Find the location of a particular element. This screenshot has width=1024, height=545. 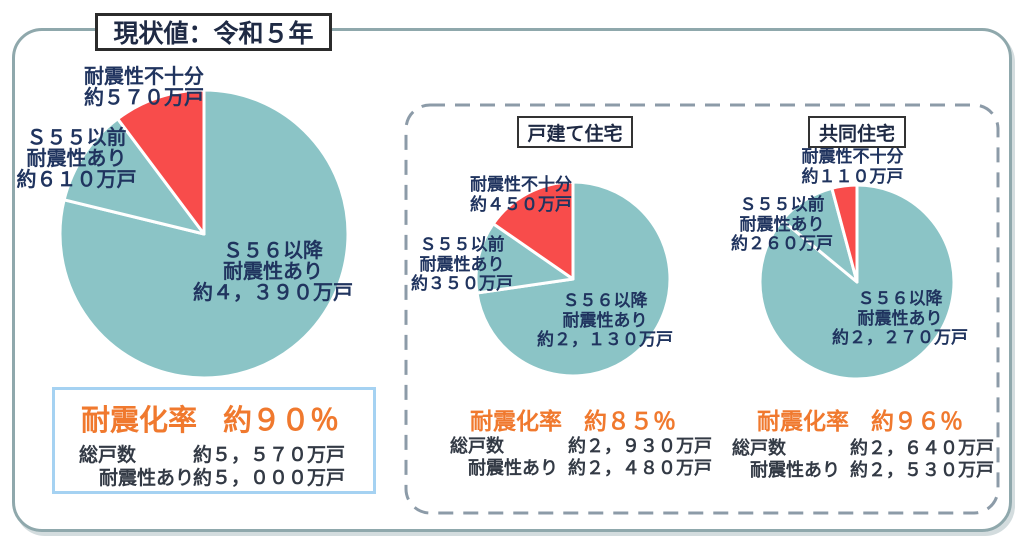

resistant-value: 約２，４８０万戸 is located at coordinates (640, 468).